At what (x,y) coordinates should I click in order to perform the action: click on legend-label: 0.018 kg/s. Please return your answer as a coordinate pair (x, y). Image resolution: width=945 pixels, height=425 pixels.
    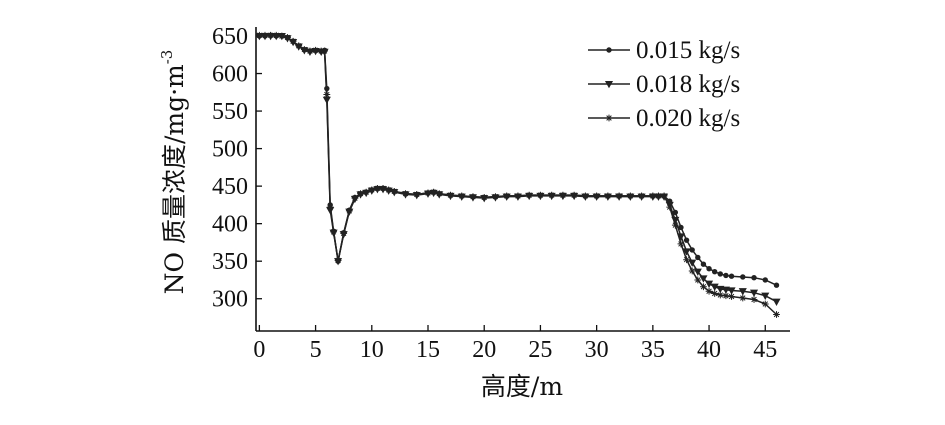
    Looking at the image, I should click on (688, 84).